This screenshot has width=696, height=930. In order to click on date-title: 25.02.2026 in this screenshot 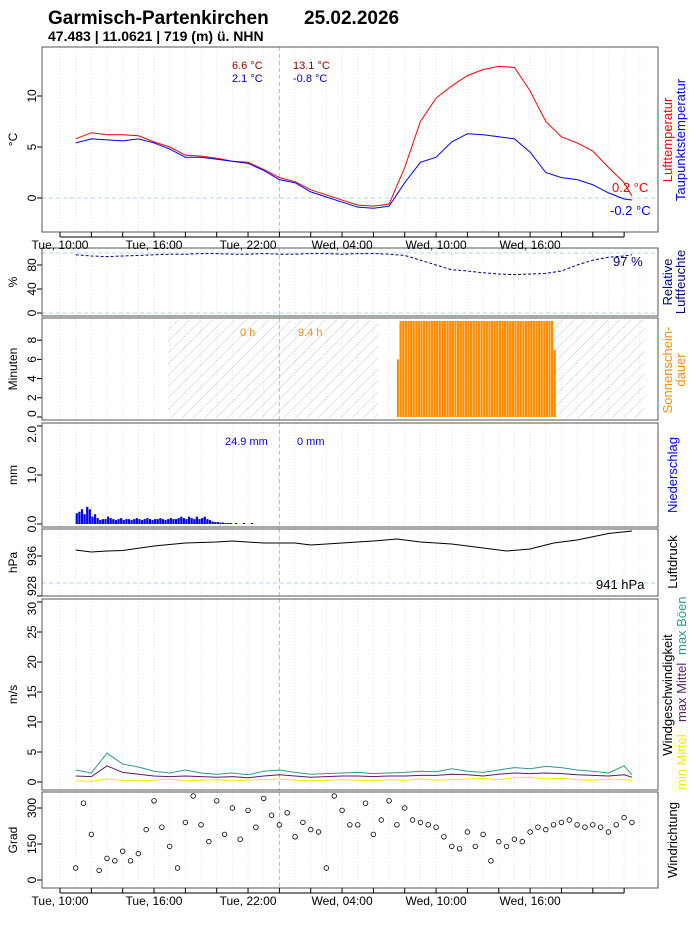, I will do `click(351, 18)`.